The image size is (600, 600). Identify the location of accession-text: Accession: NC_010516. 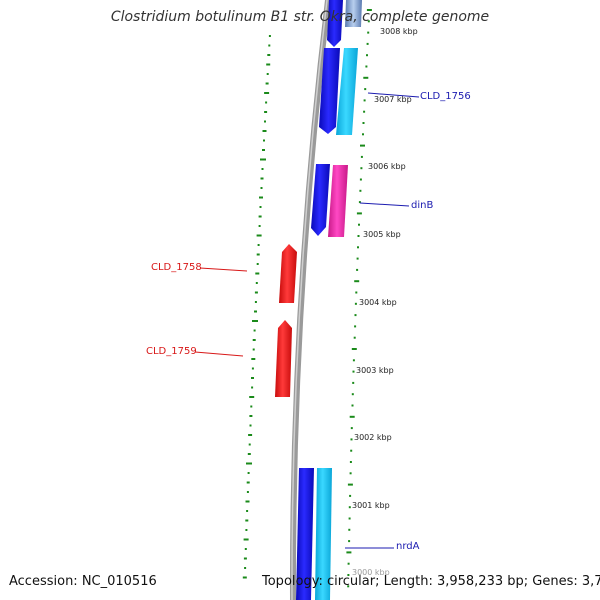
(83, 581).